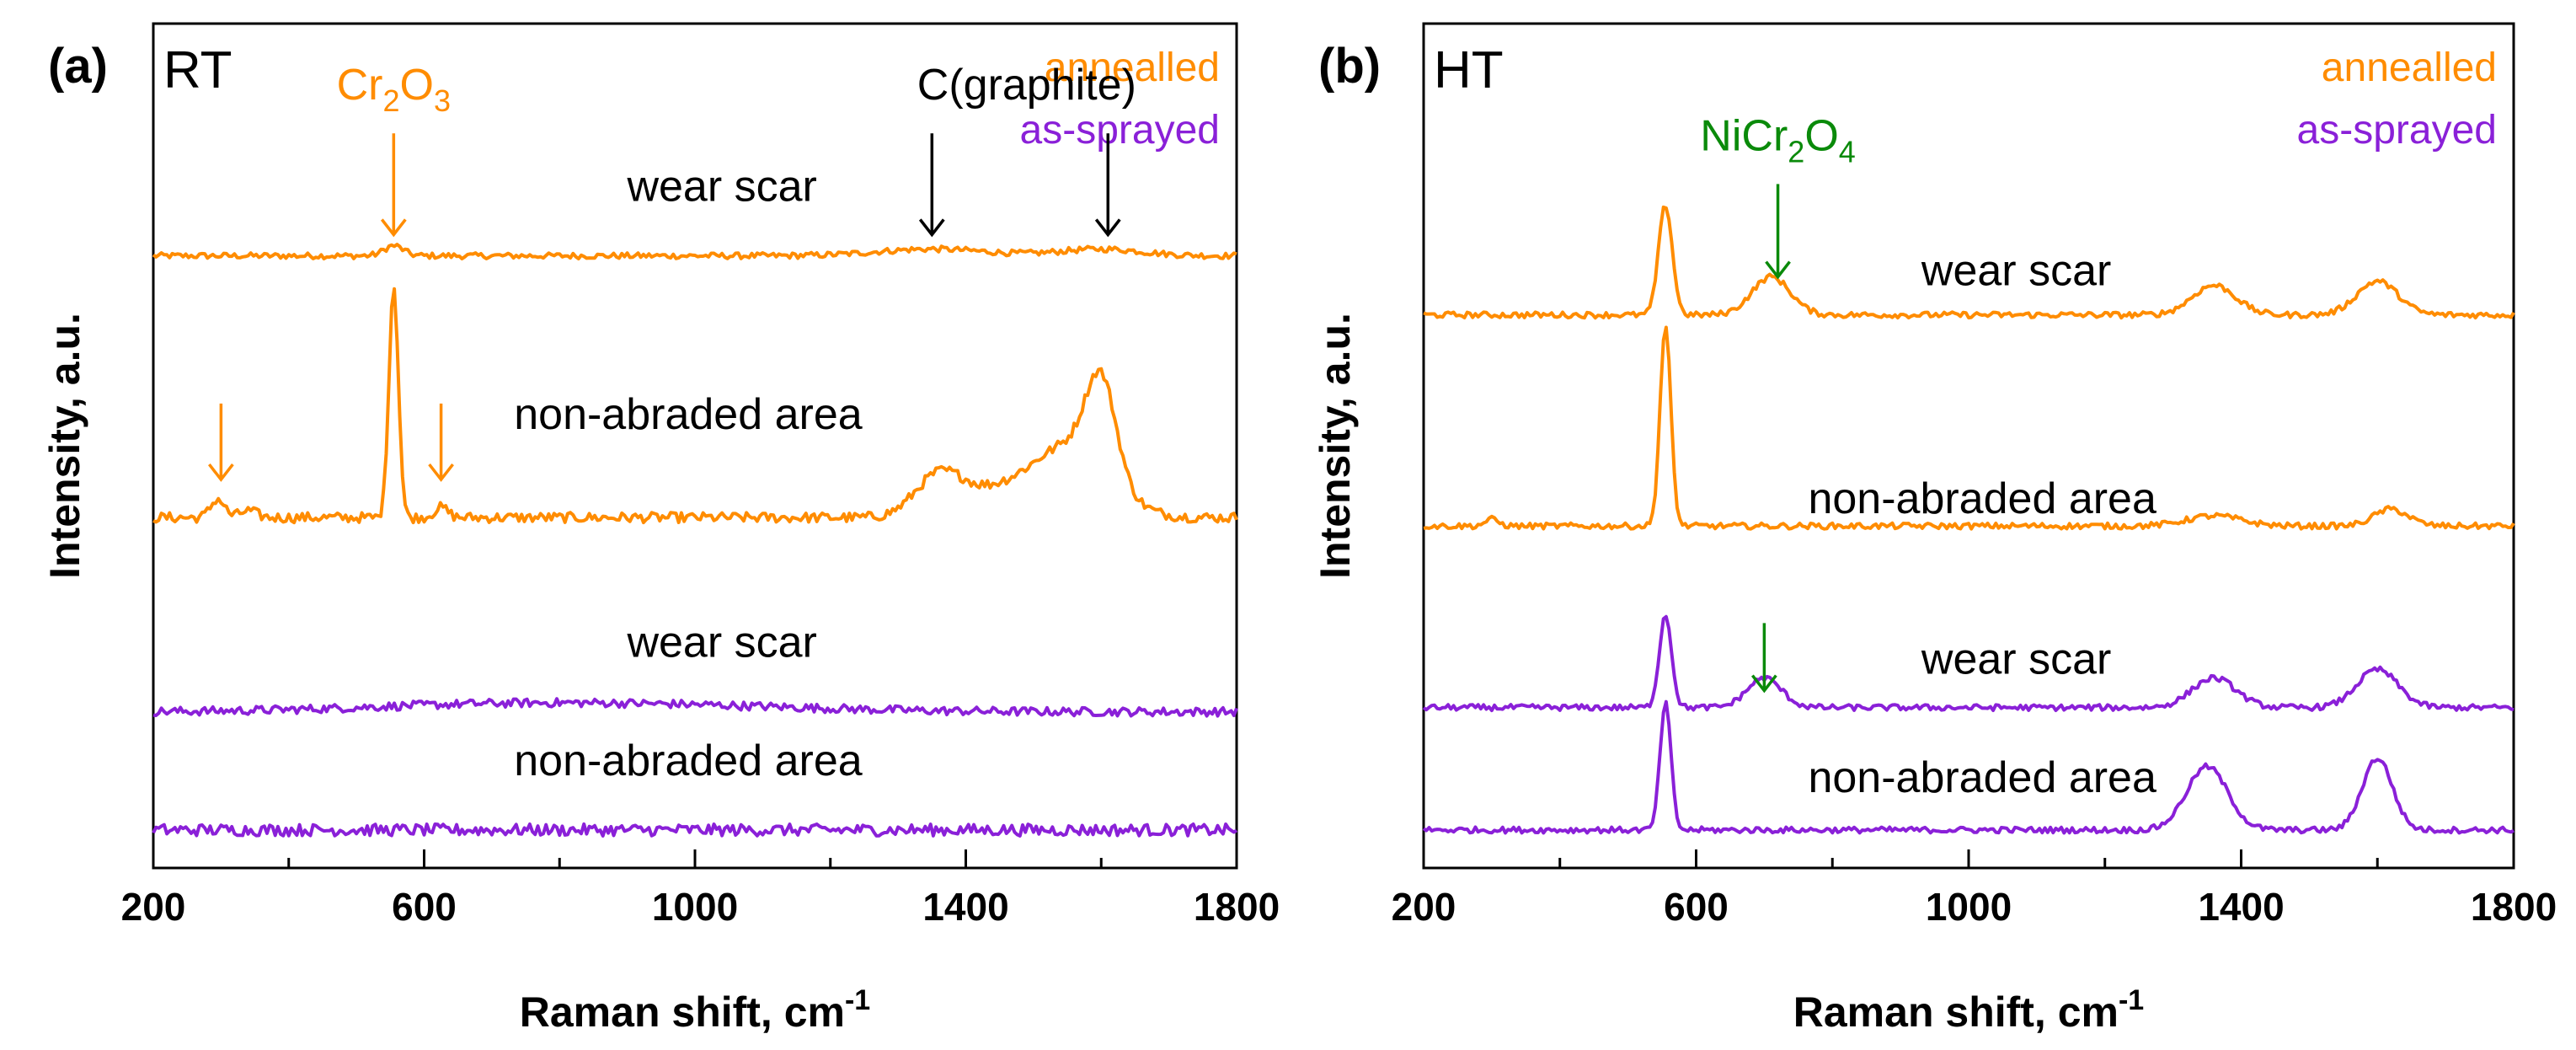  I want to click on panel-letter: (b), so click(1349, 66).